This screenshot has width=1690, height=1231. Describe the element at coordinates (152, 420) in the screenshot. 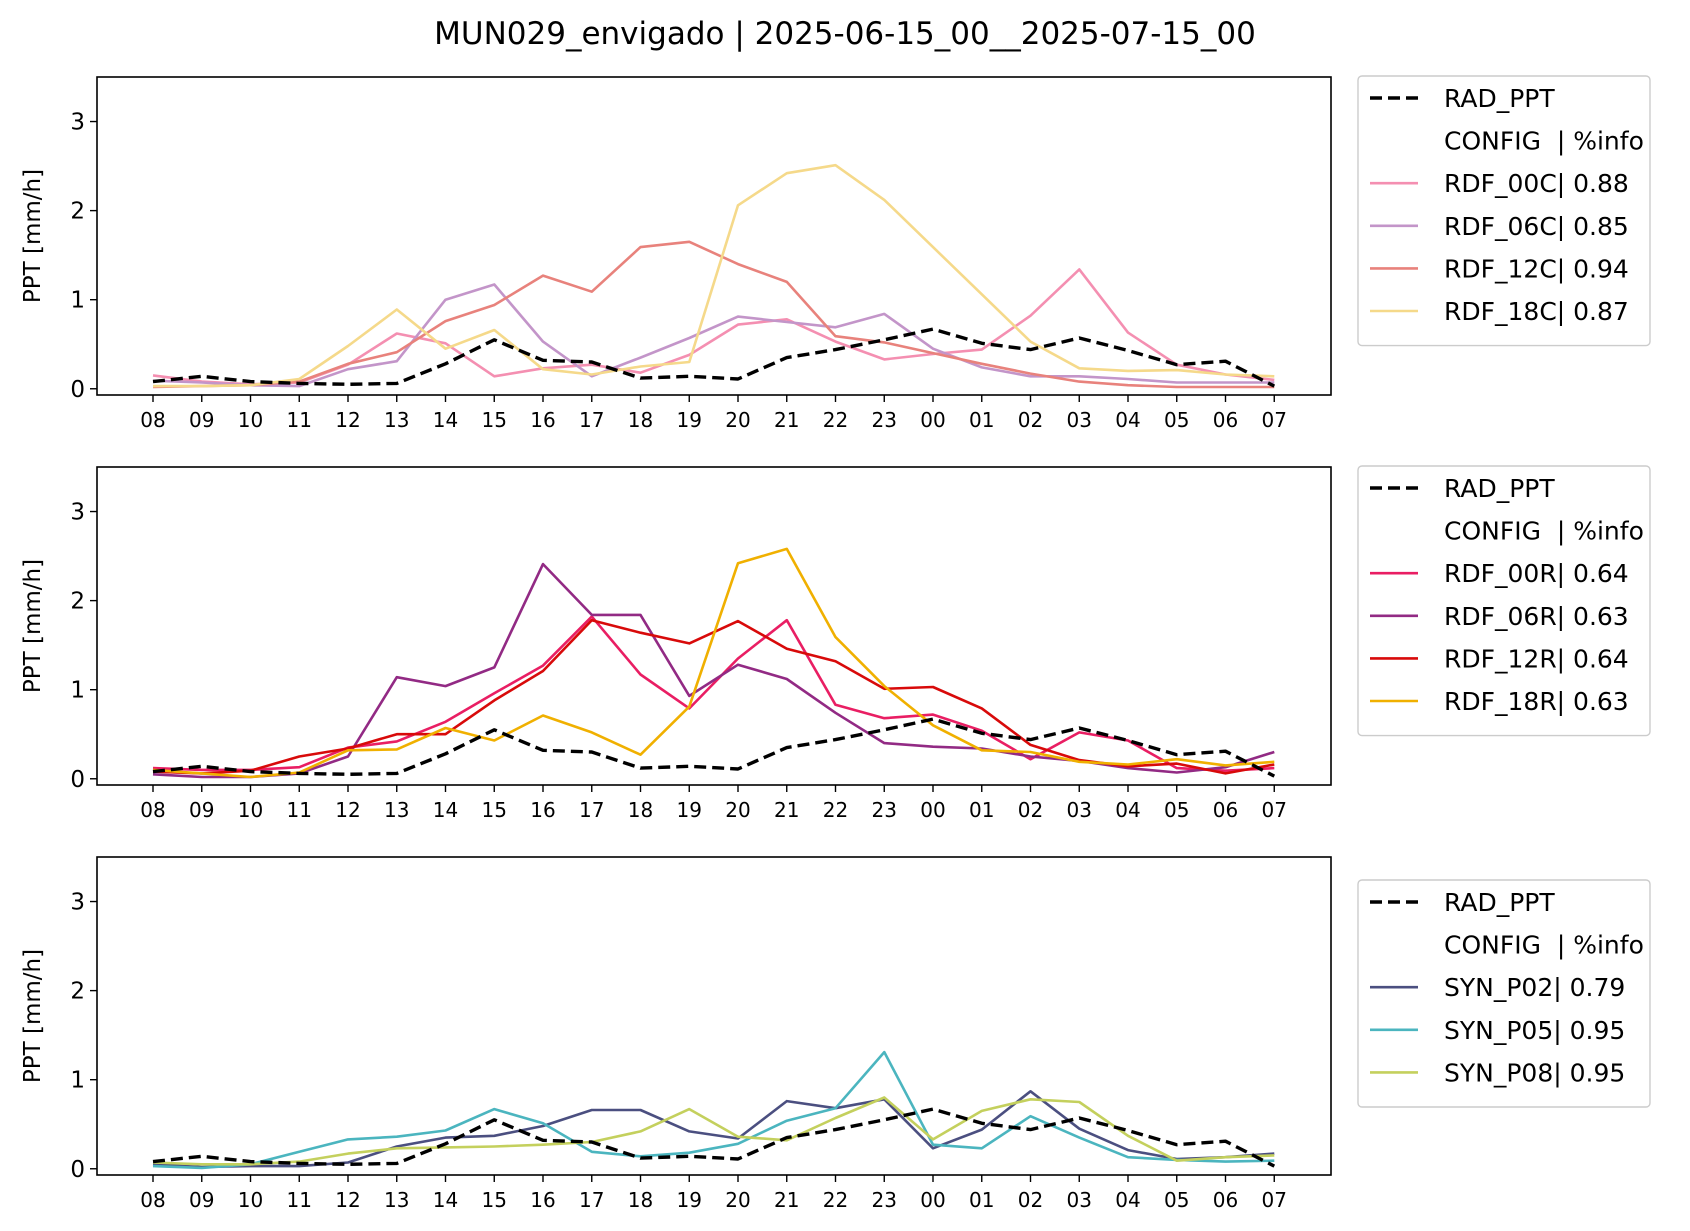

I see `x-tick-label: 08` at that location.